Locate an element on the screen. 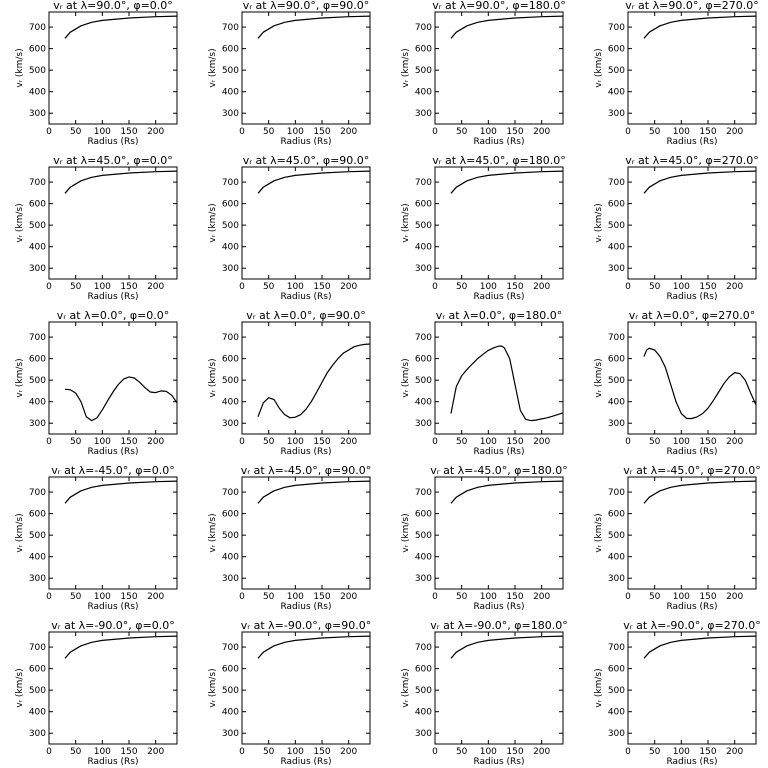  panel-title: vᵣ at λ=-90.0°, φ=270.0° is located at coordinates (692, 625).